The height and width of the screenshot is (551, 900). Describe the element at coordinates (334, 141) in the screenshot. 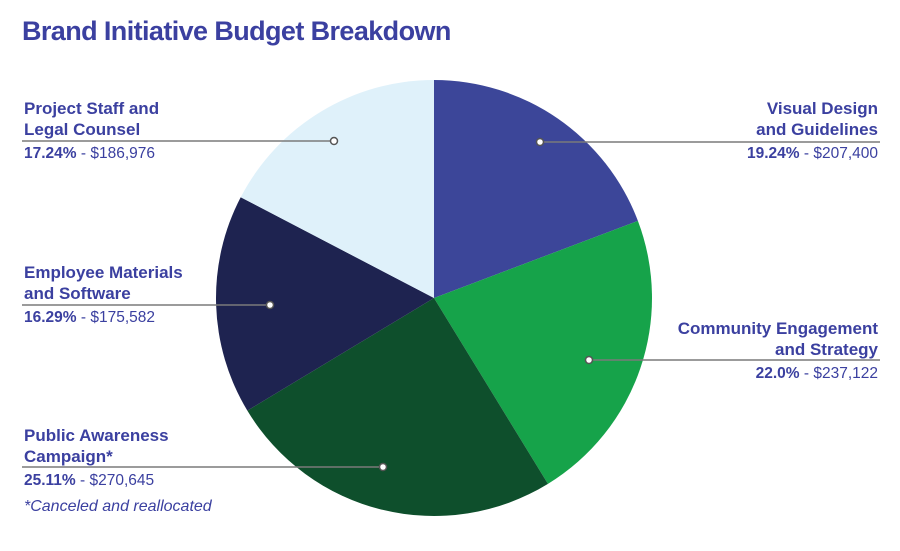

I see `leader-dot-project-staff` at that location.